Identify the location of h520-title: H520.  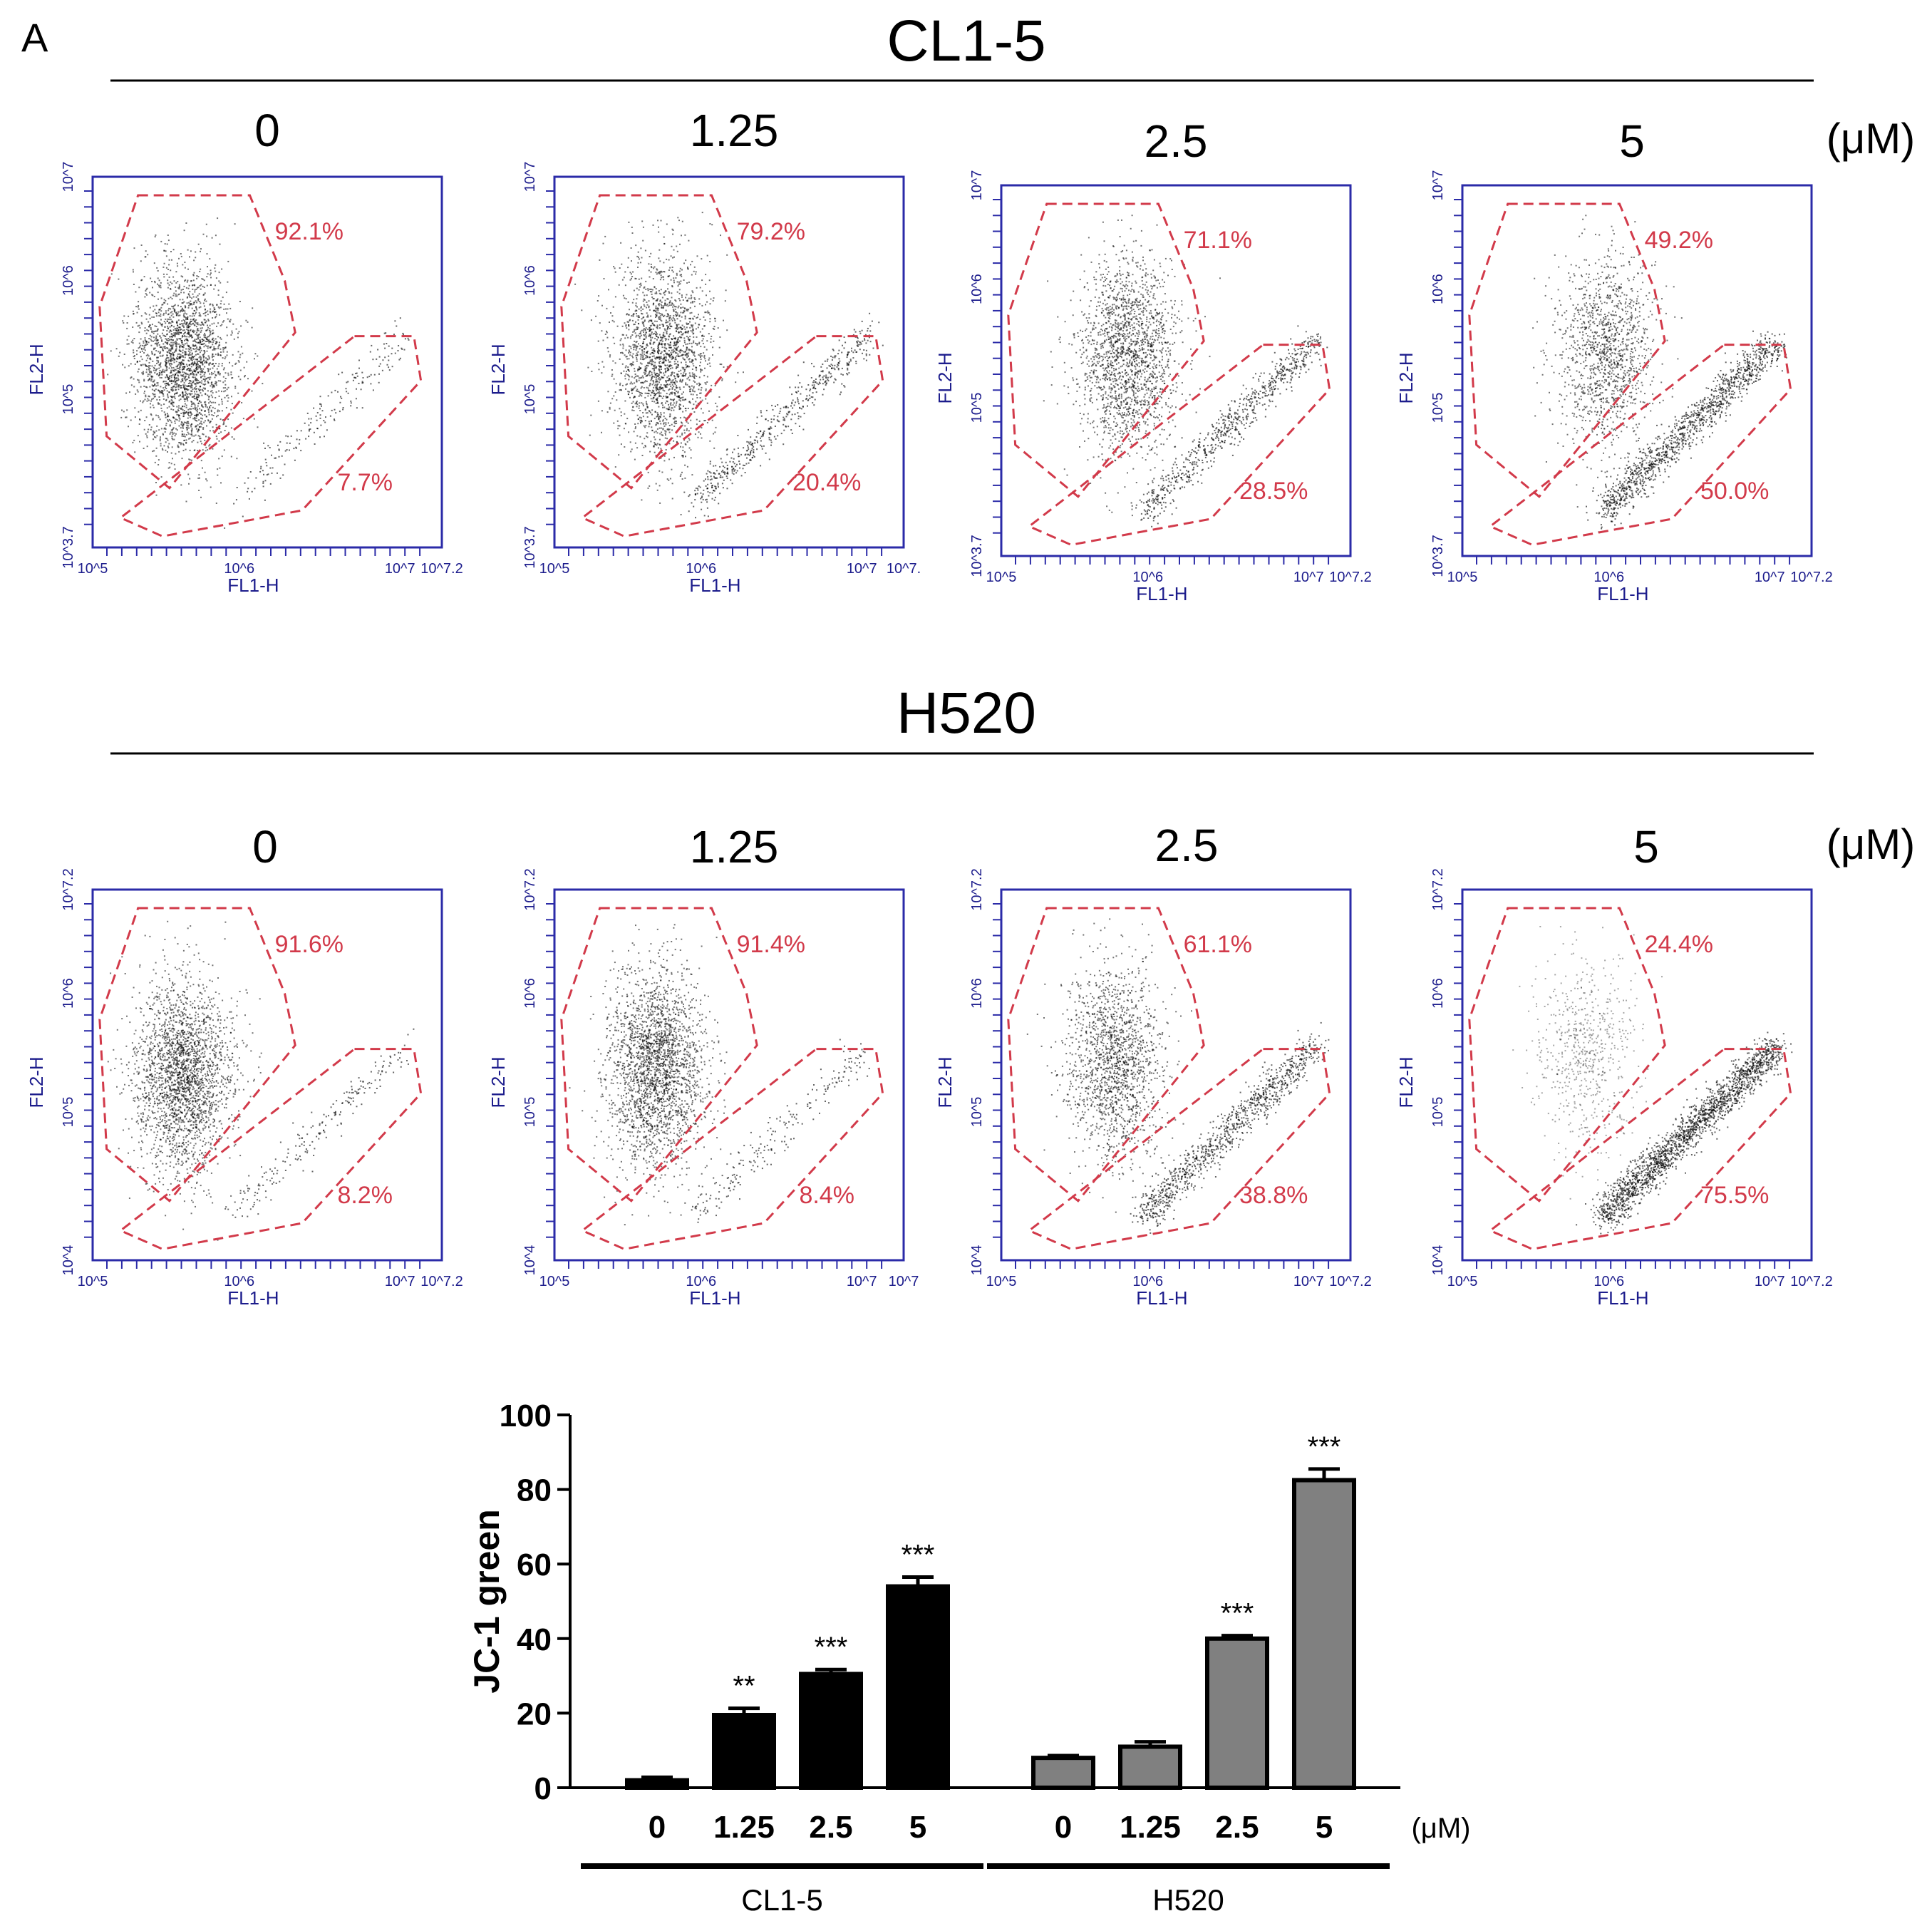
(966, 713).